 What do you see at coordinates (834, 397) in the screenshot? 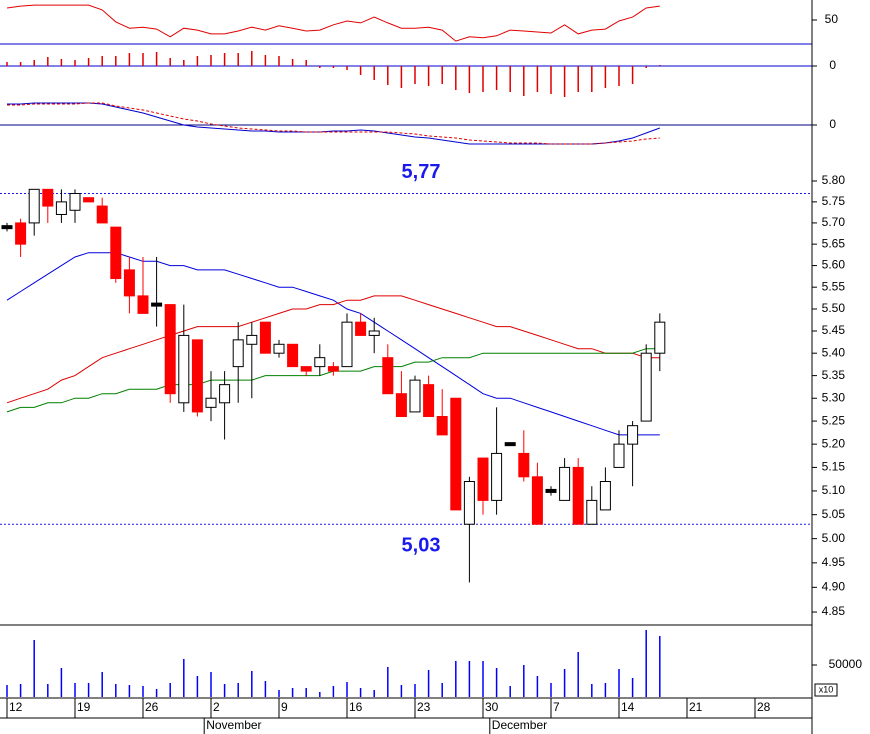
I see `y-tick-label: 5.30` at bounding box center [834, 397].